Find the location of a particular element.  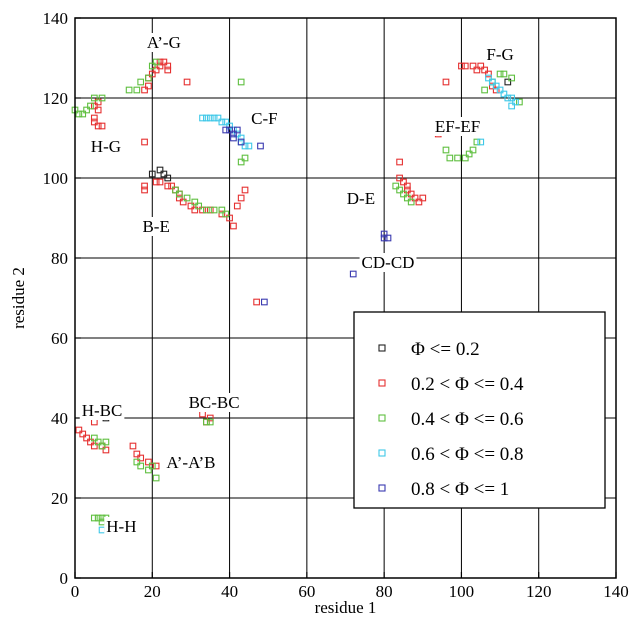

y-tick-label: 40 is located at coordinates (59, 418).